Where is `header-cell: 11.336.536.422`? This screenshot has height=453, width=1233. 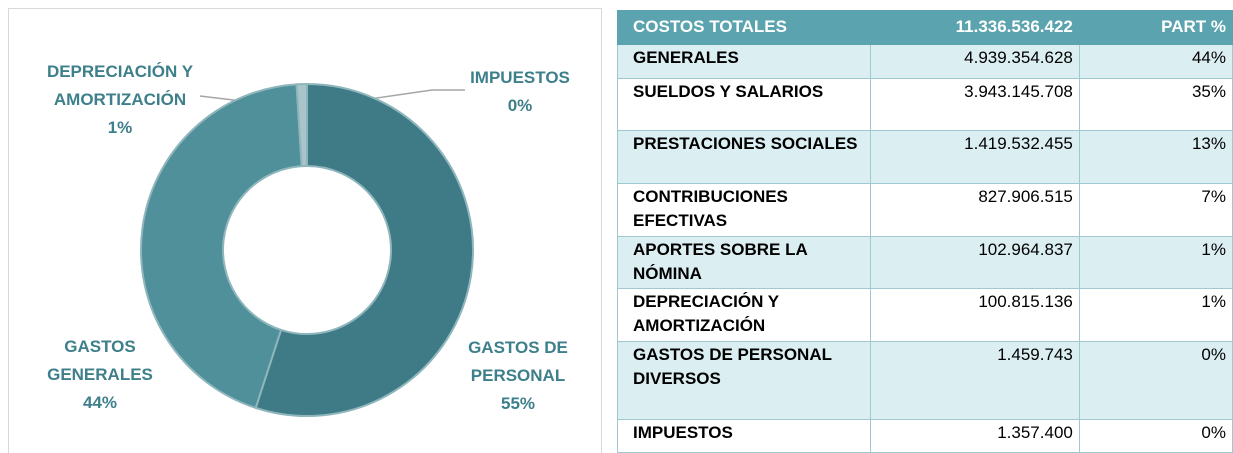
header-cell: 11.336.536.422 is located at coordinates (975, 27).